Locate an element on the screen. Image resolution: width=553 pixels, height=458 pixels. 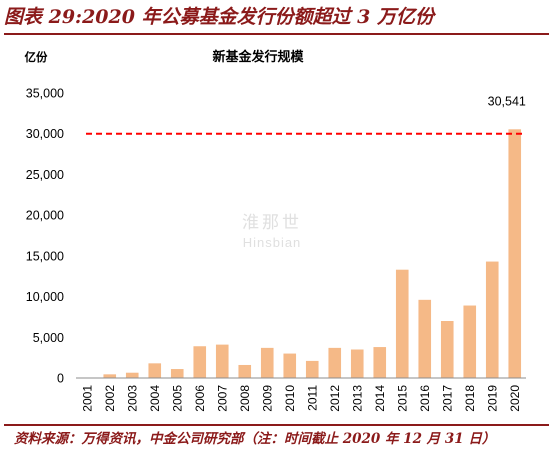
x-tick-label: 2002 is located at coordinates (110, 398).